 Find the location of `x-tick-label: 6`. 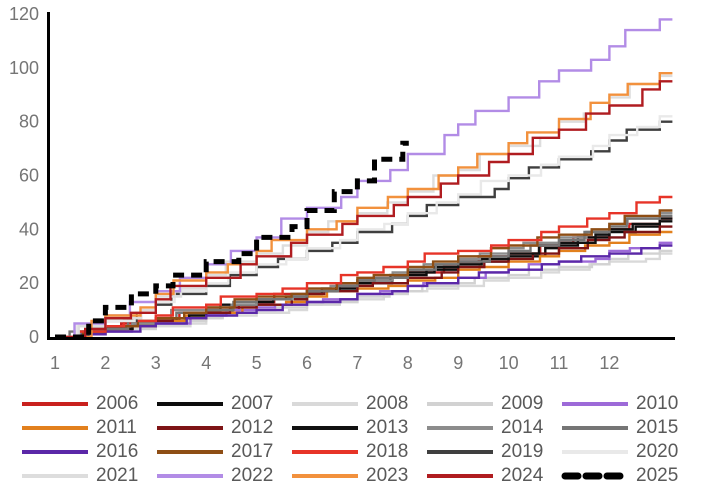

x-tick-label: 6 is located at coordinates (307, 363).